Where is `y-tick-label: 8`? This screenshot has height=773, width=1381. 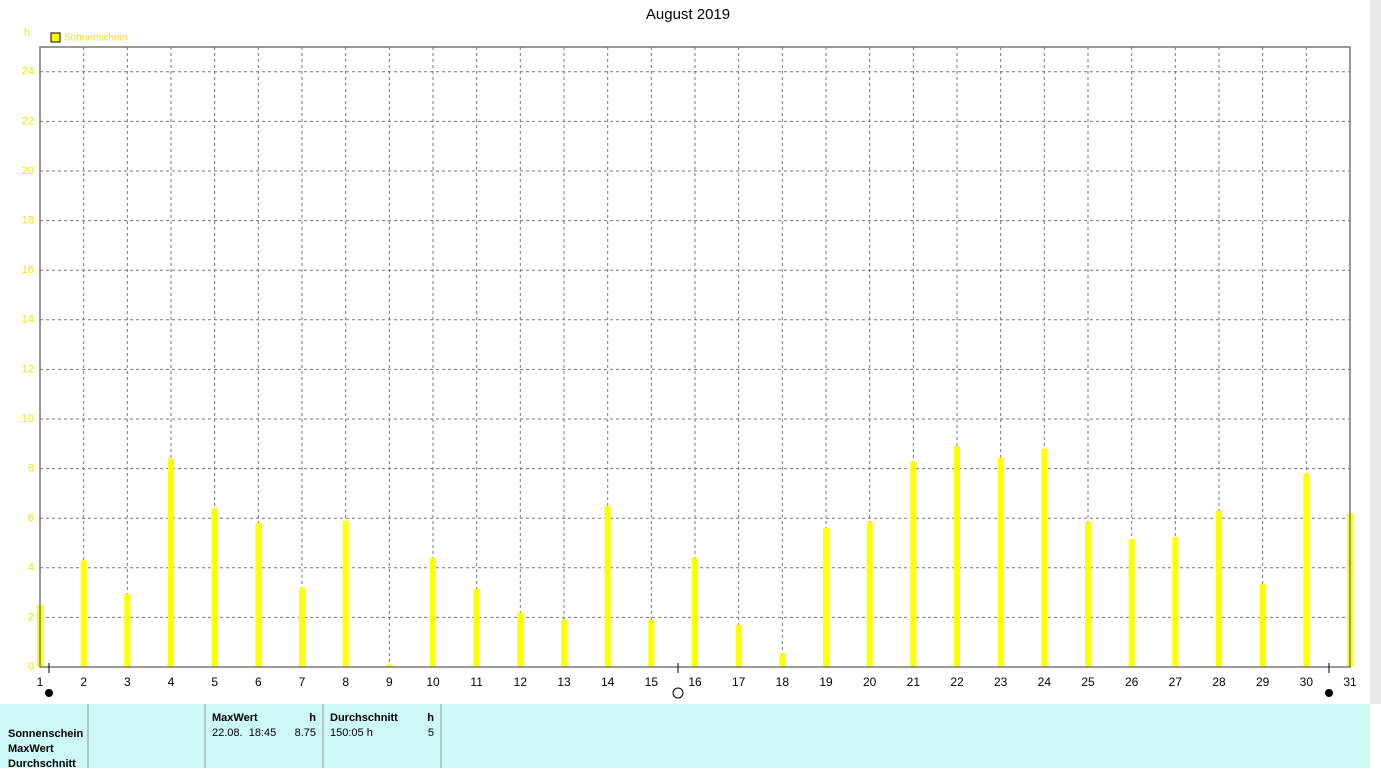 y-tick-label: 8 is located at coordinates (31, 469).